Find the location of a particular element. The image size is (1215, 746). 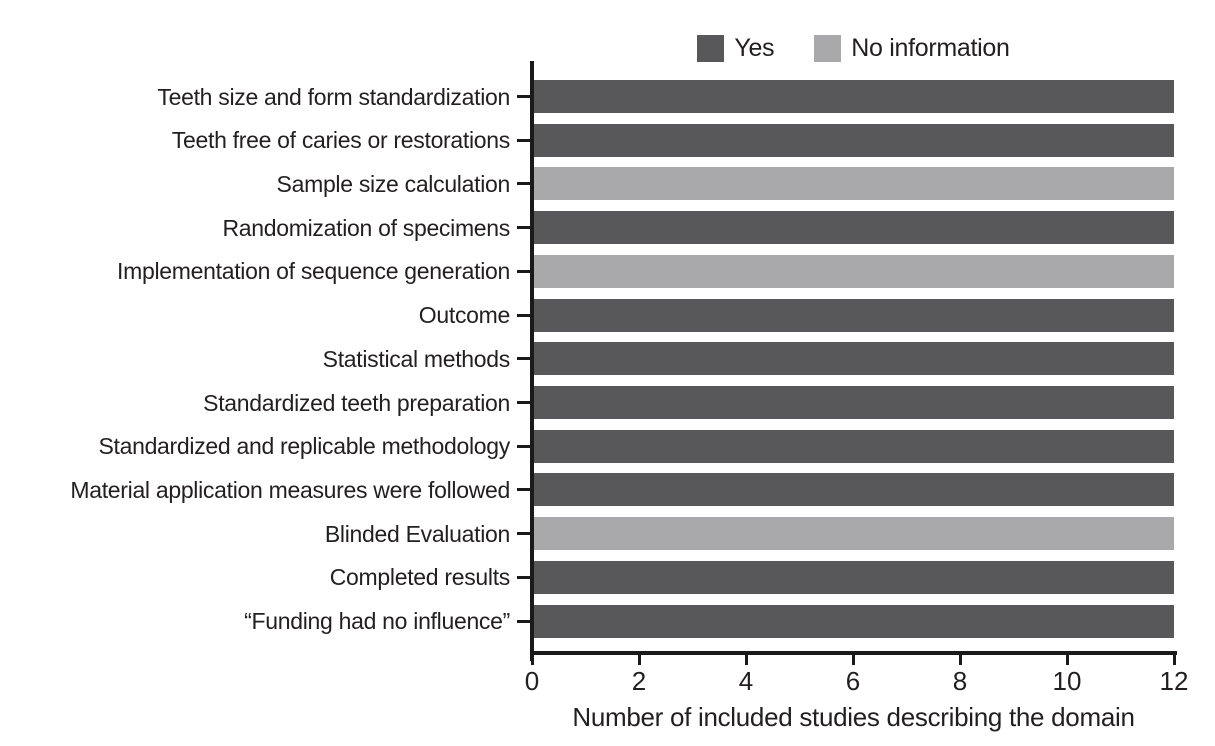

category-label: Teeth free of caries or restorations is located at coordinates (341, 140).